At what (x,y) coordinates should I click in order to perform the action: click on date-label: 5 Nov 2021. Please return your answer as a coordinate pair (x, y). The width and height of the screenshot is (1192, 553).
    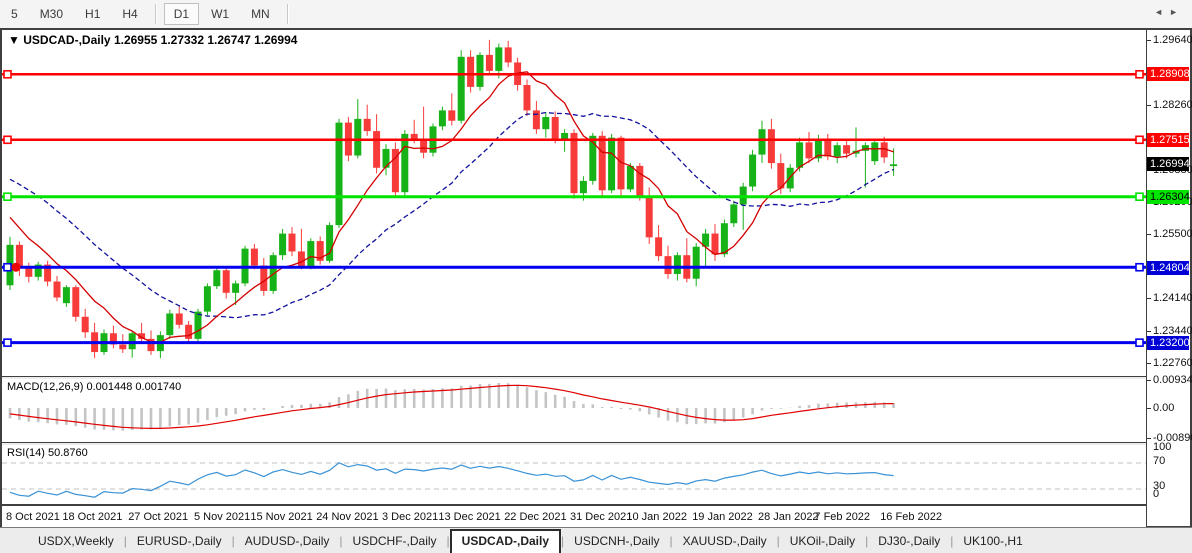
    Looking at the image, I should click on (222, 517).